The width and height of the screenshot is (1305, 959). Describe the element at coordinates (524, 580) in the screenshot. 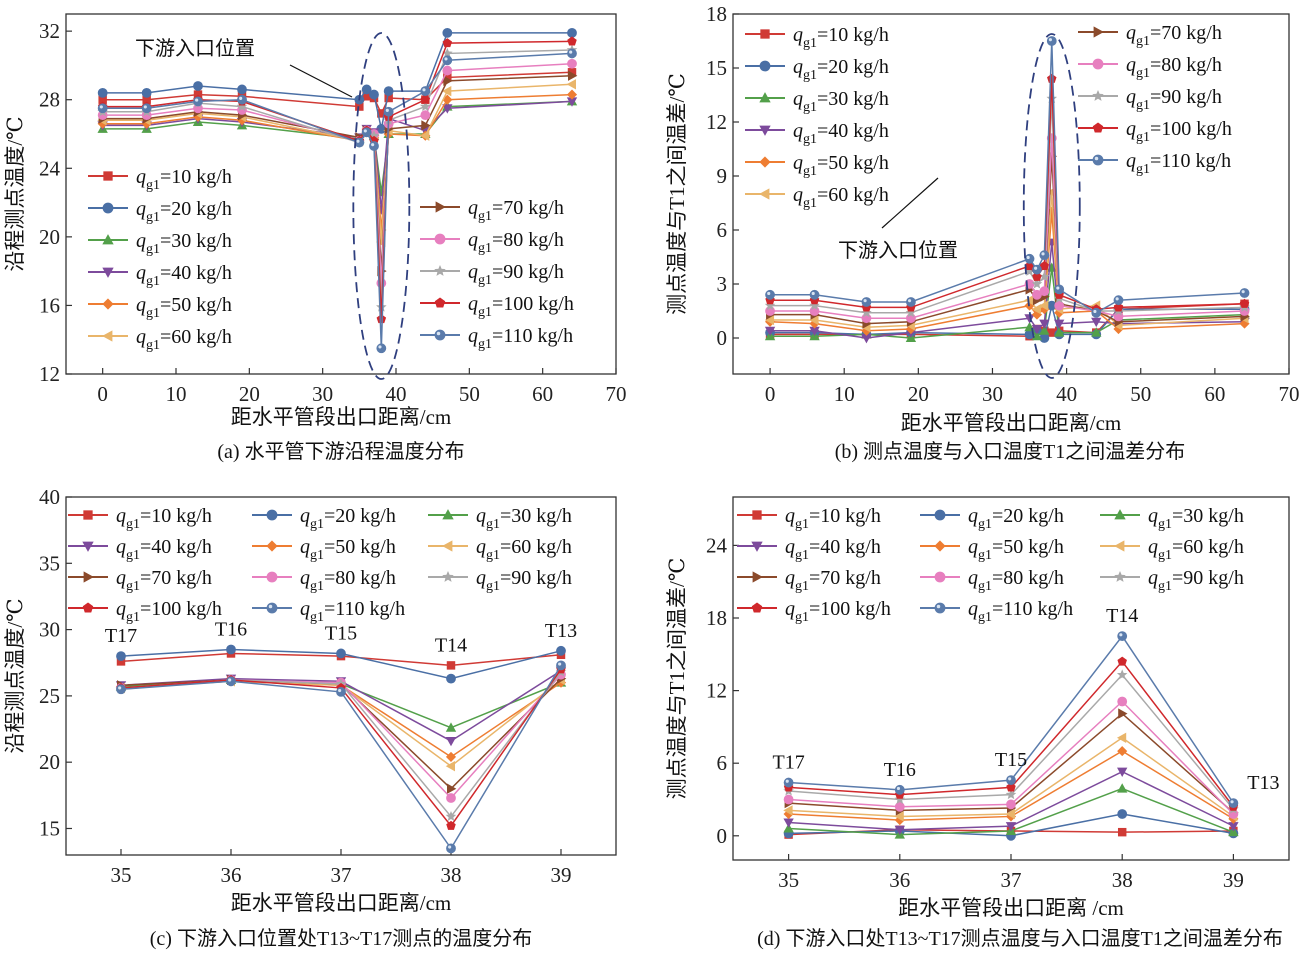

I see `legend-item-9-label: qg1=90 kg/h` at that location.